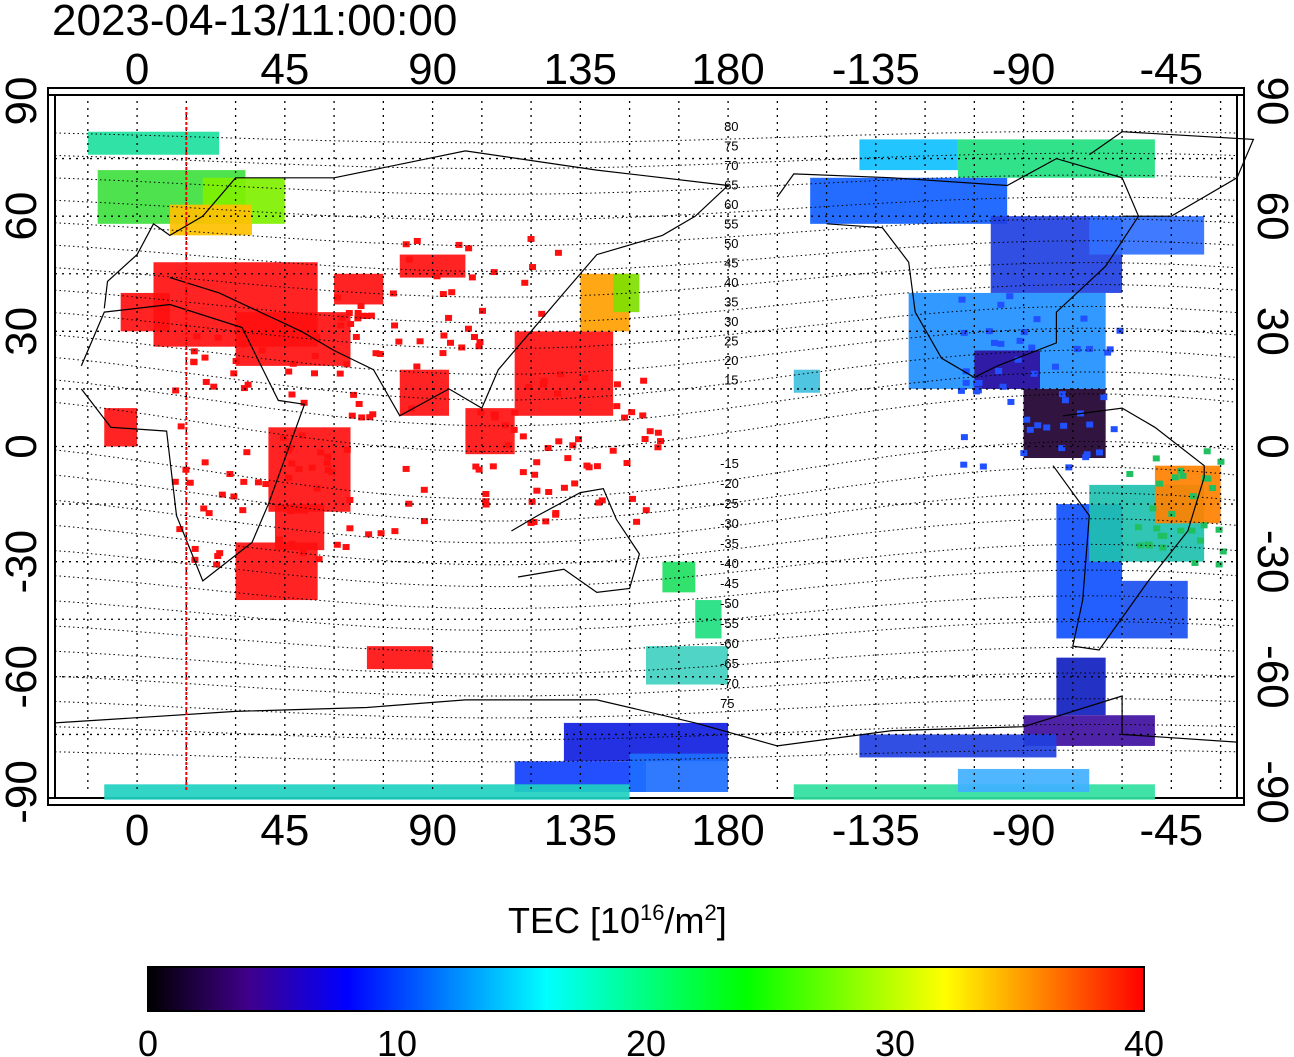 The width and height of the screenshot is (1294, 1057). Describe the element at coordinates (731, 146) in the screenshot. I see `mlat-label: 75` at that location.